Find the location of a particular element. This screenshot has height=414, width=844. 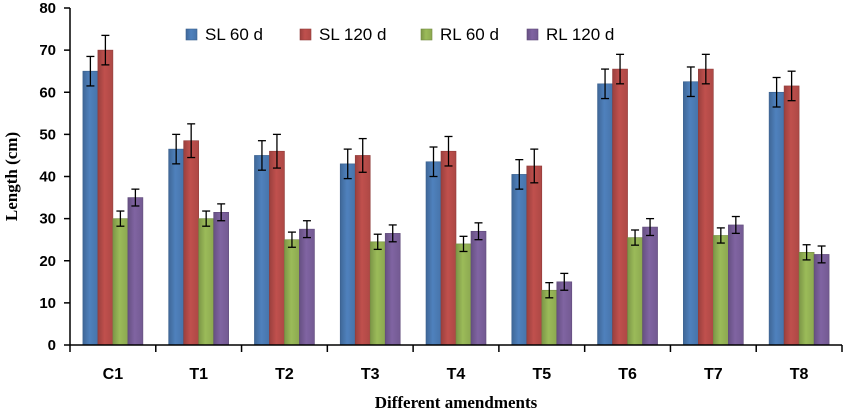

bar-t5-sl-60-d is located at coordinates (519, 260).